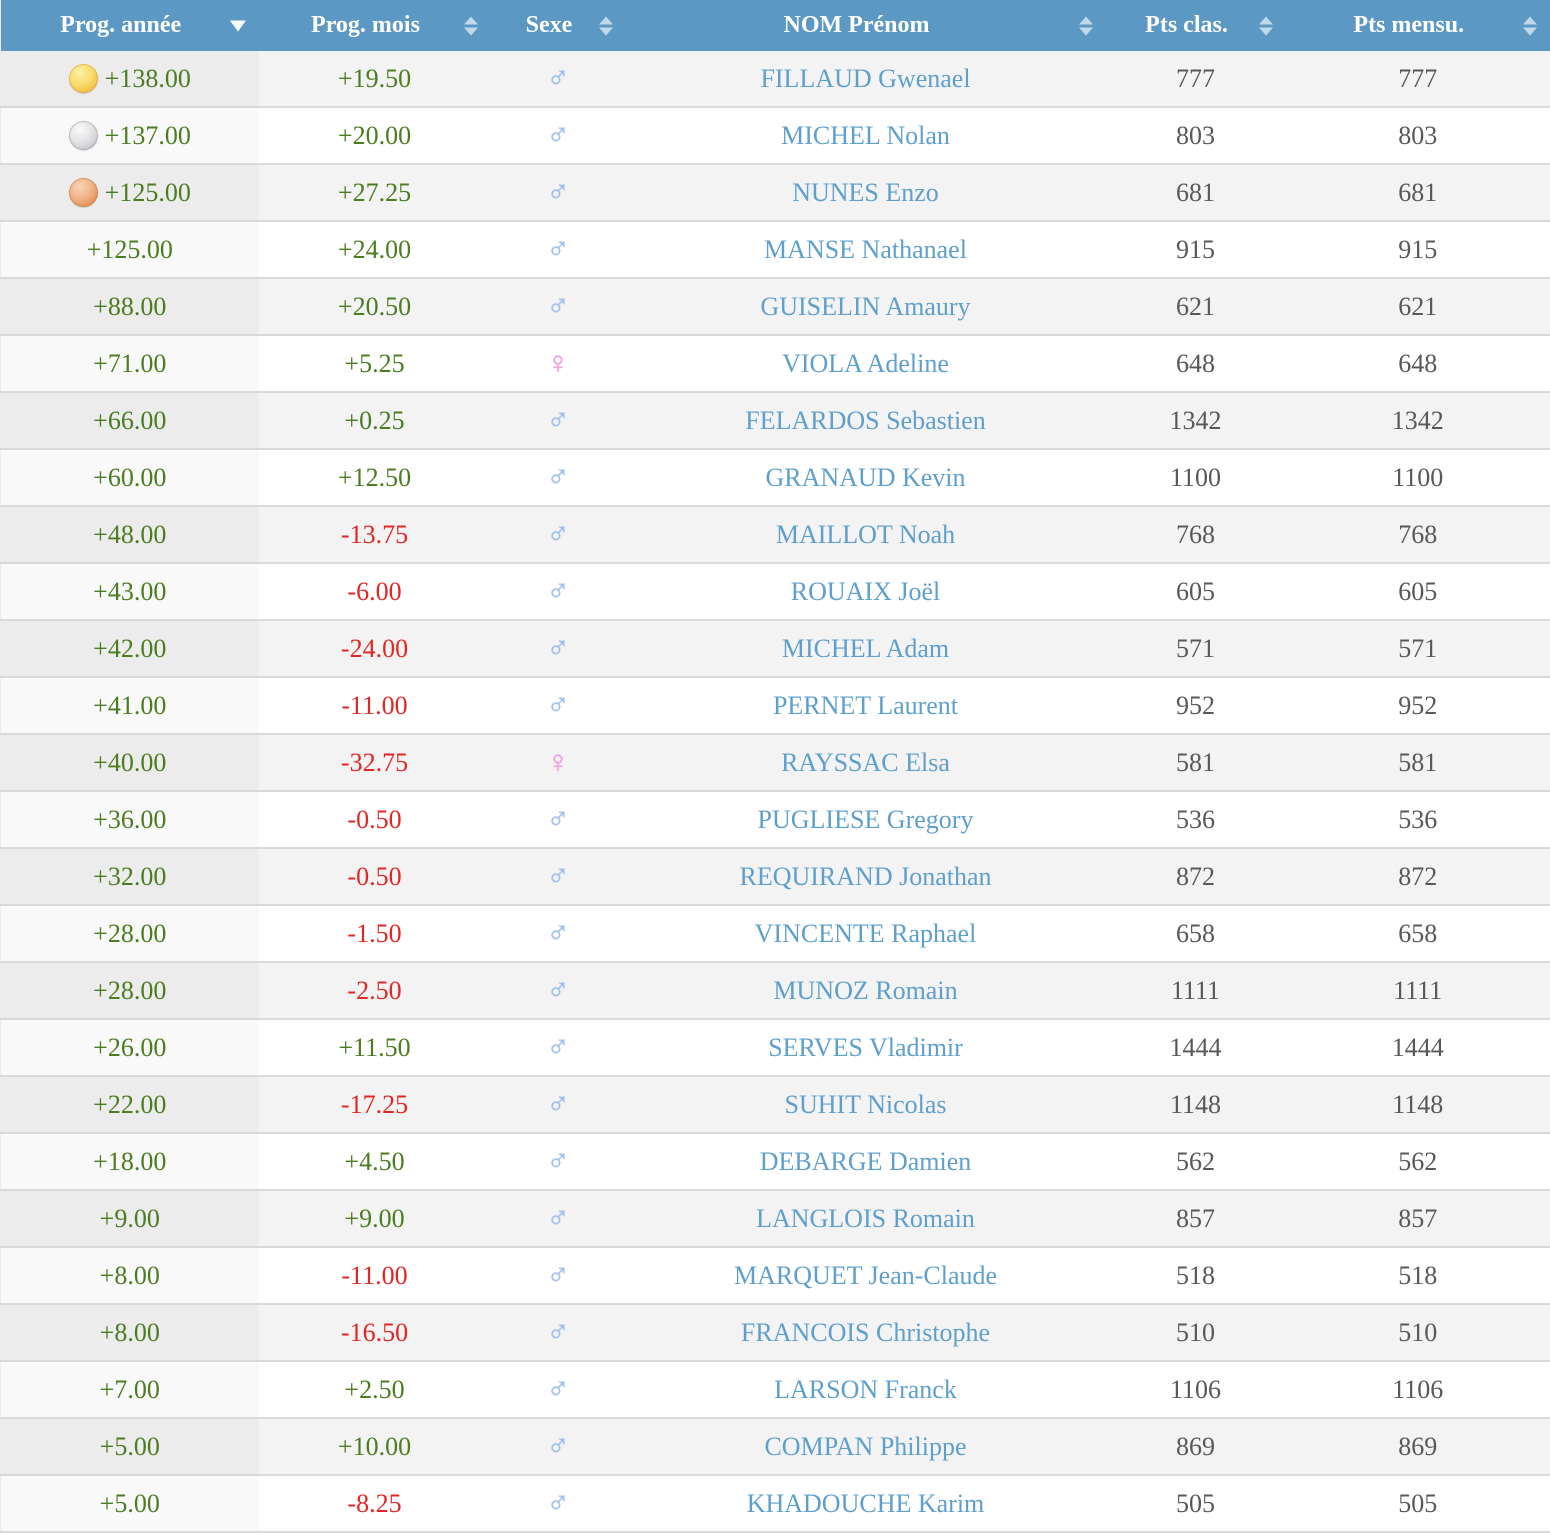 Image resolution: width=1550 pixels, height=1533 pixels. I want to click on player-name-link: COMPAN Philippe, so click(865, 1446).